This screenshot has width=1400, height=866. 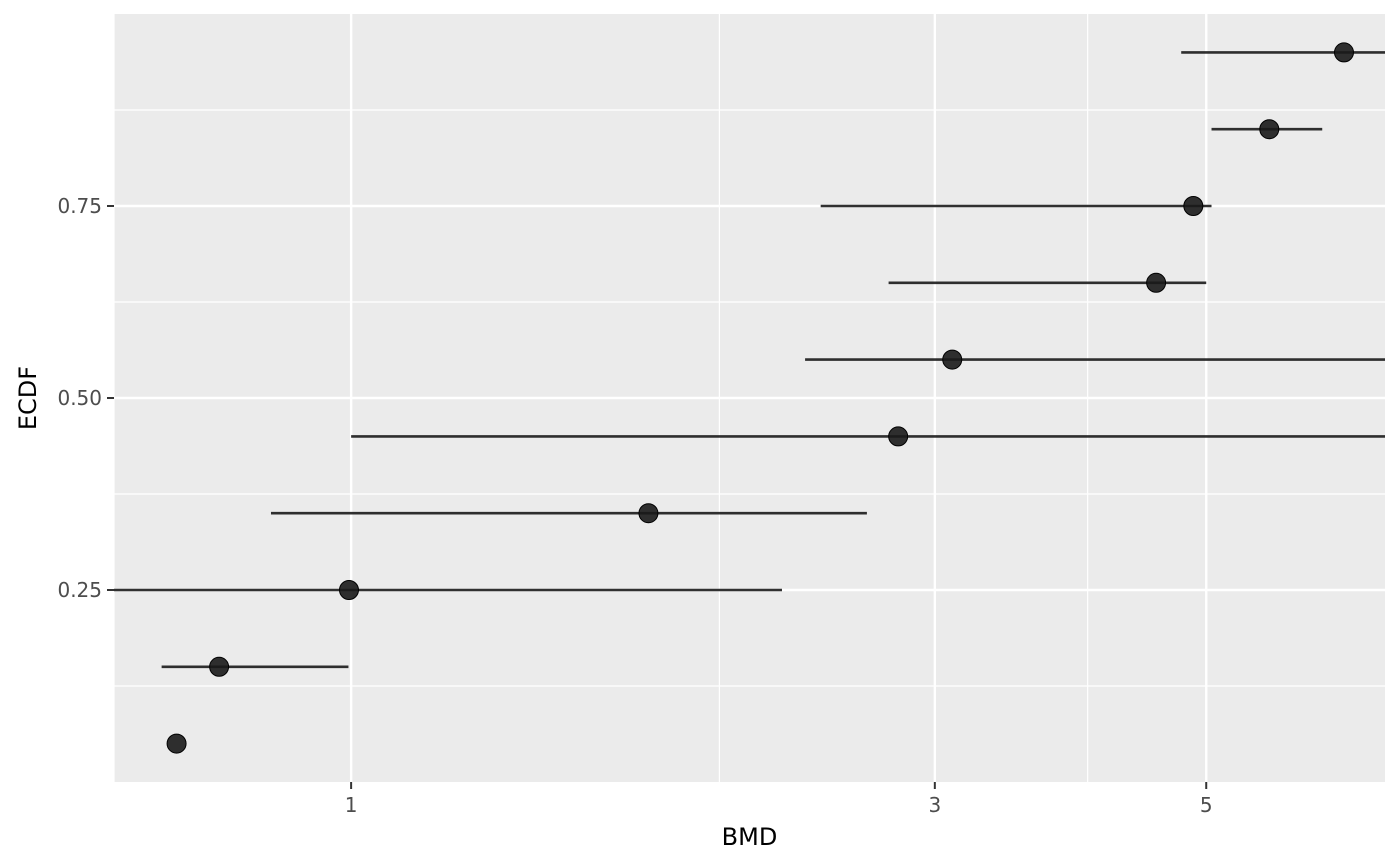 What do you see at coordinates (779, 799) in the screenshot?
I see `x-axis: 1 3 5` at bounding box center [779, 799].